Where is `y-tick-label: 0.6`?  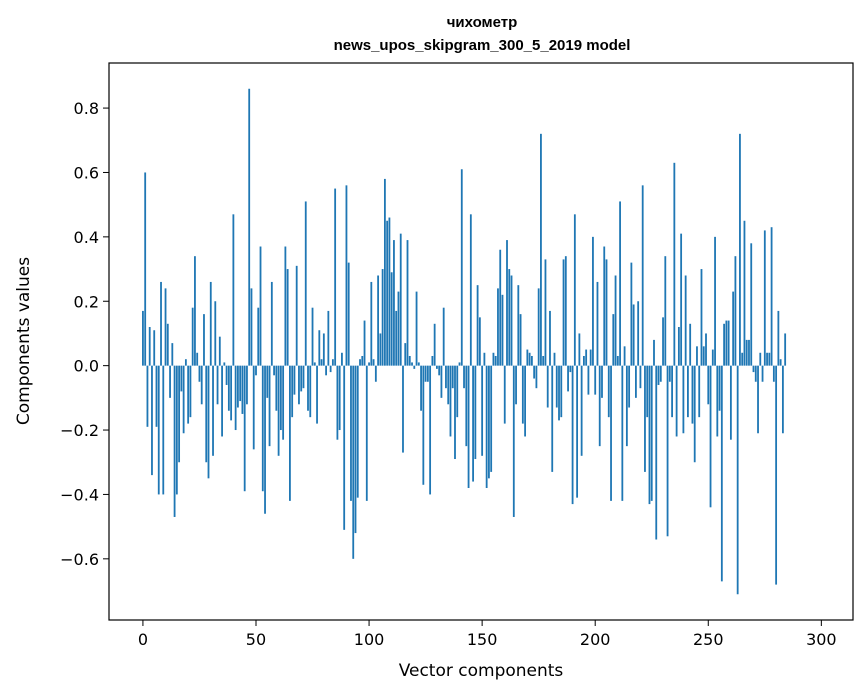 y-tick-label: 0.6 is located at coordinates (86, 172).